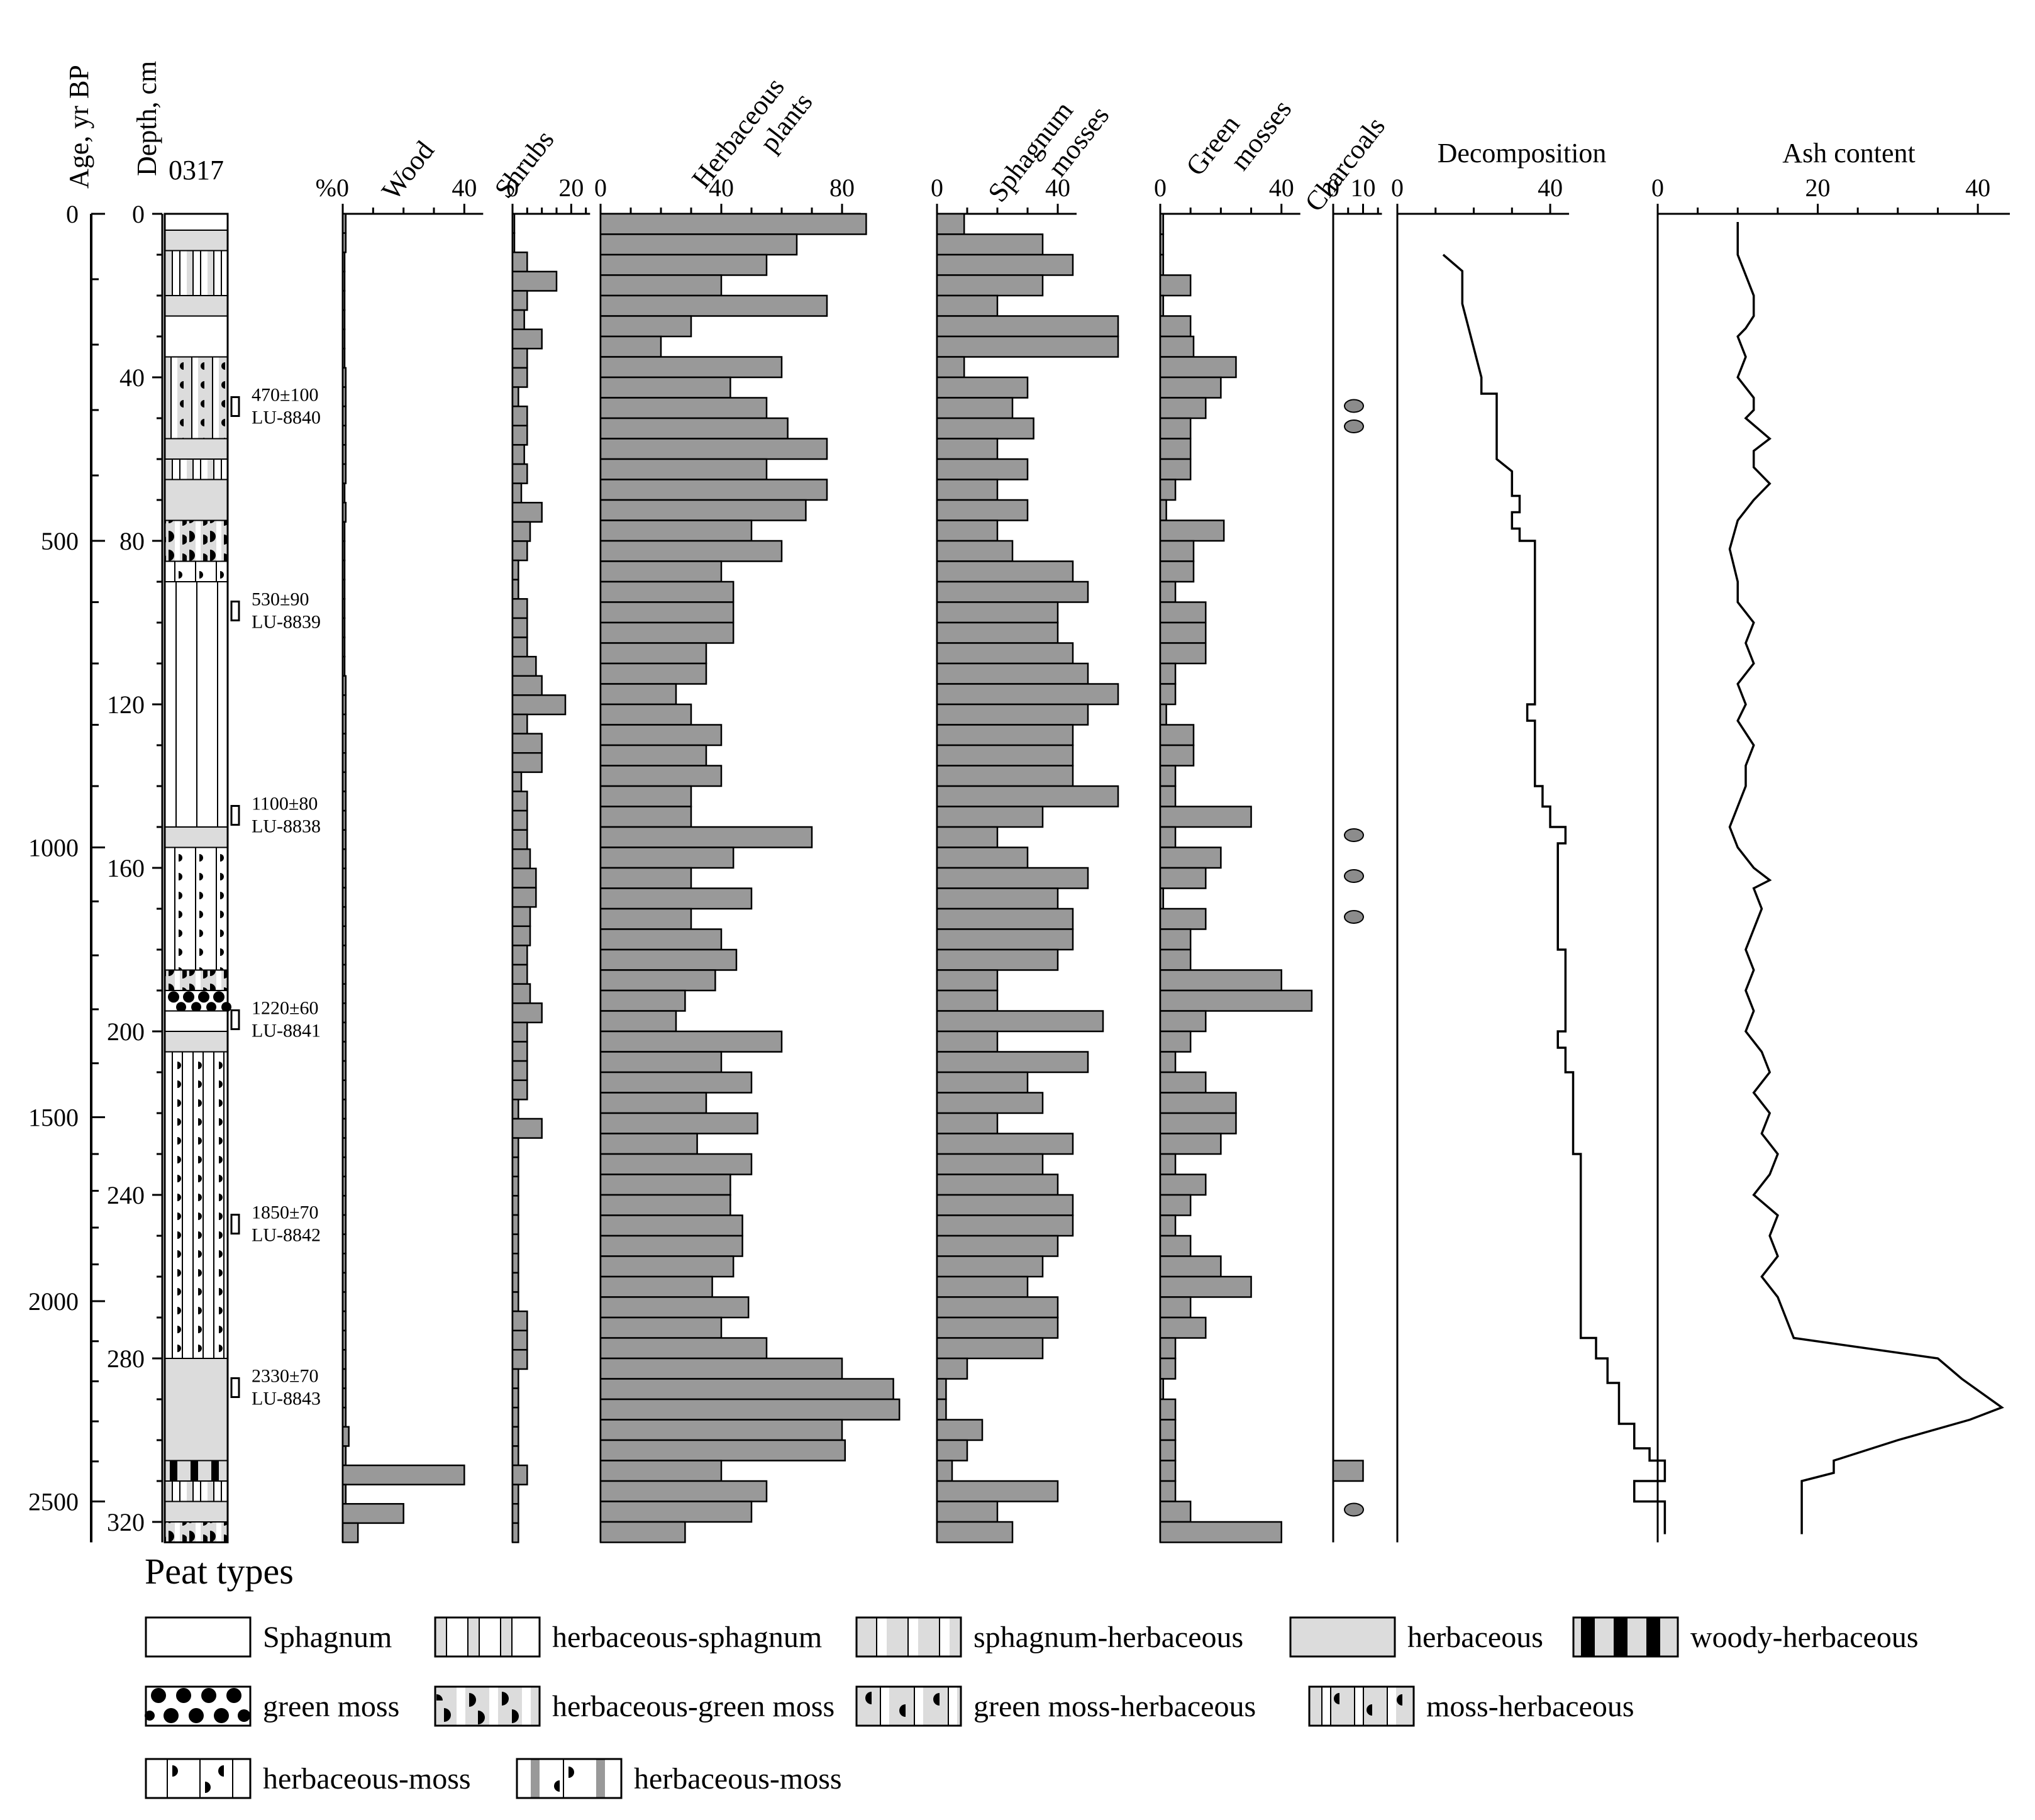 The image size is (2035, 1820). Describe the element at coordinates (569, 1778) in the screenshot. I see `swatch-herbaceous-moss-2-icon` at that location.